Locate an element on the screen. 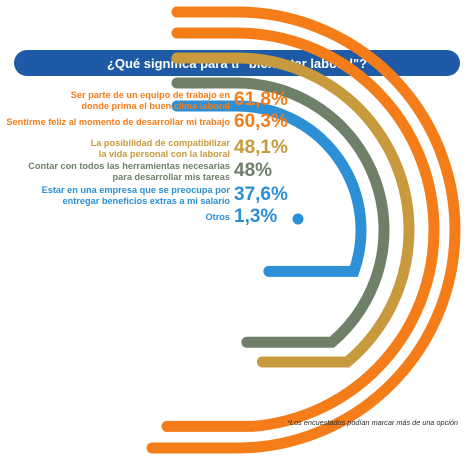 The height and width of the screenshot is (474, 474). category-label-line: la vida personal con la laboral is located at coordinates (164, 154).